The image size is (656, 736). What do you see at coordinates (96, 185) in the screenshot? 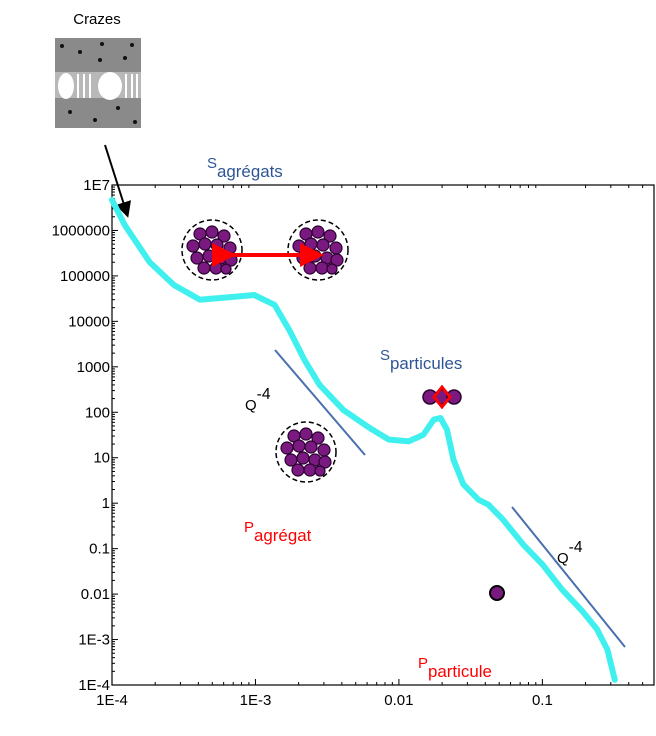
I see `y-tick-label: 1E7` at bounding box center [96, 185].